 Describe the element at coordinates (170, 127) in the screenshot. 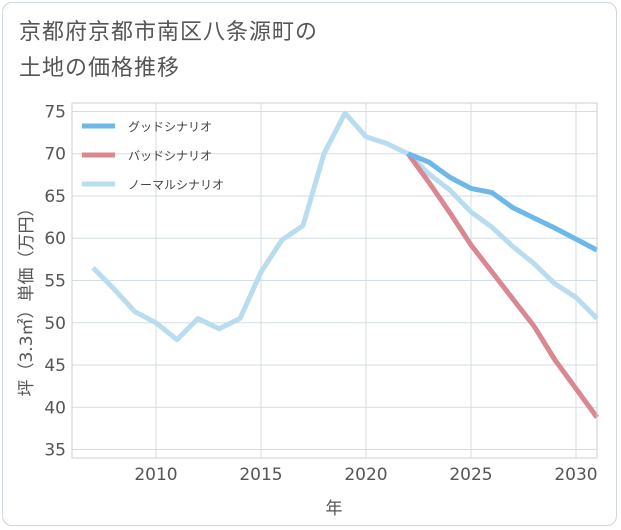

I see `legend-label: グッドシナリオ` at that location.